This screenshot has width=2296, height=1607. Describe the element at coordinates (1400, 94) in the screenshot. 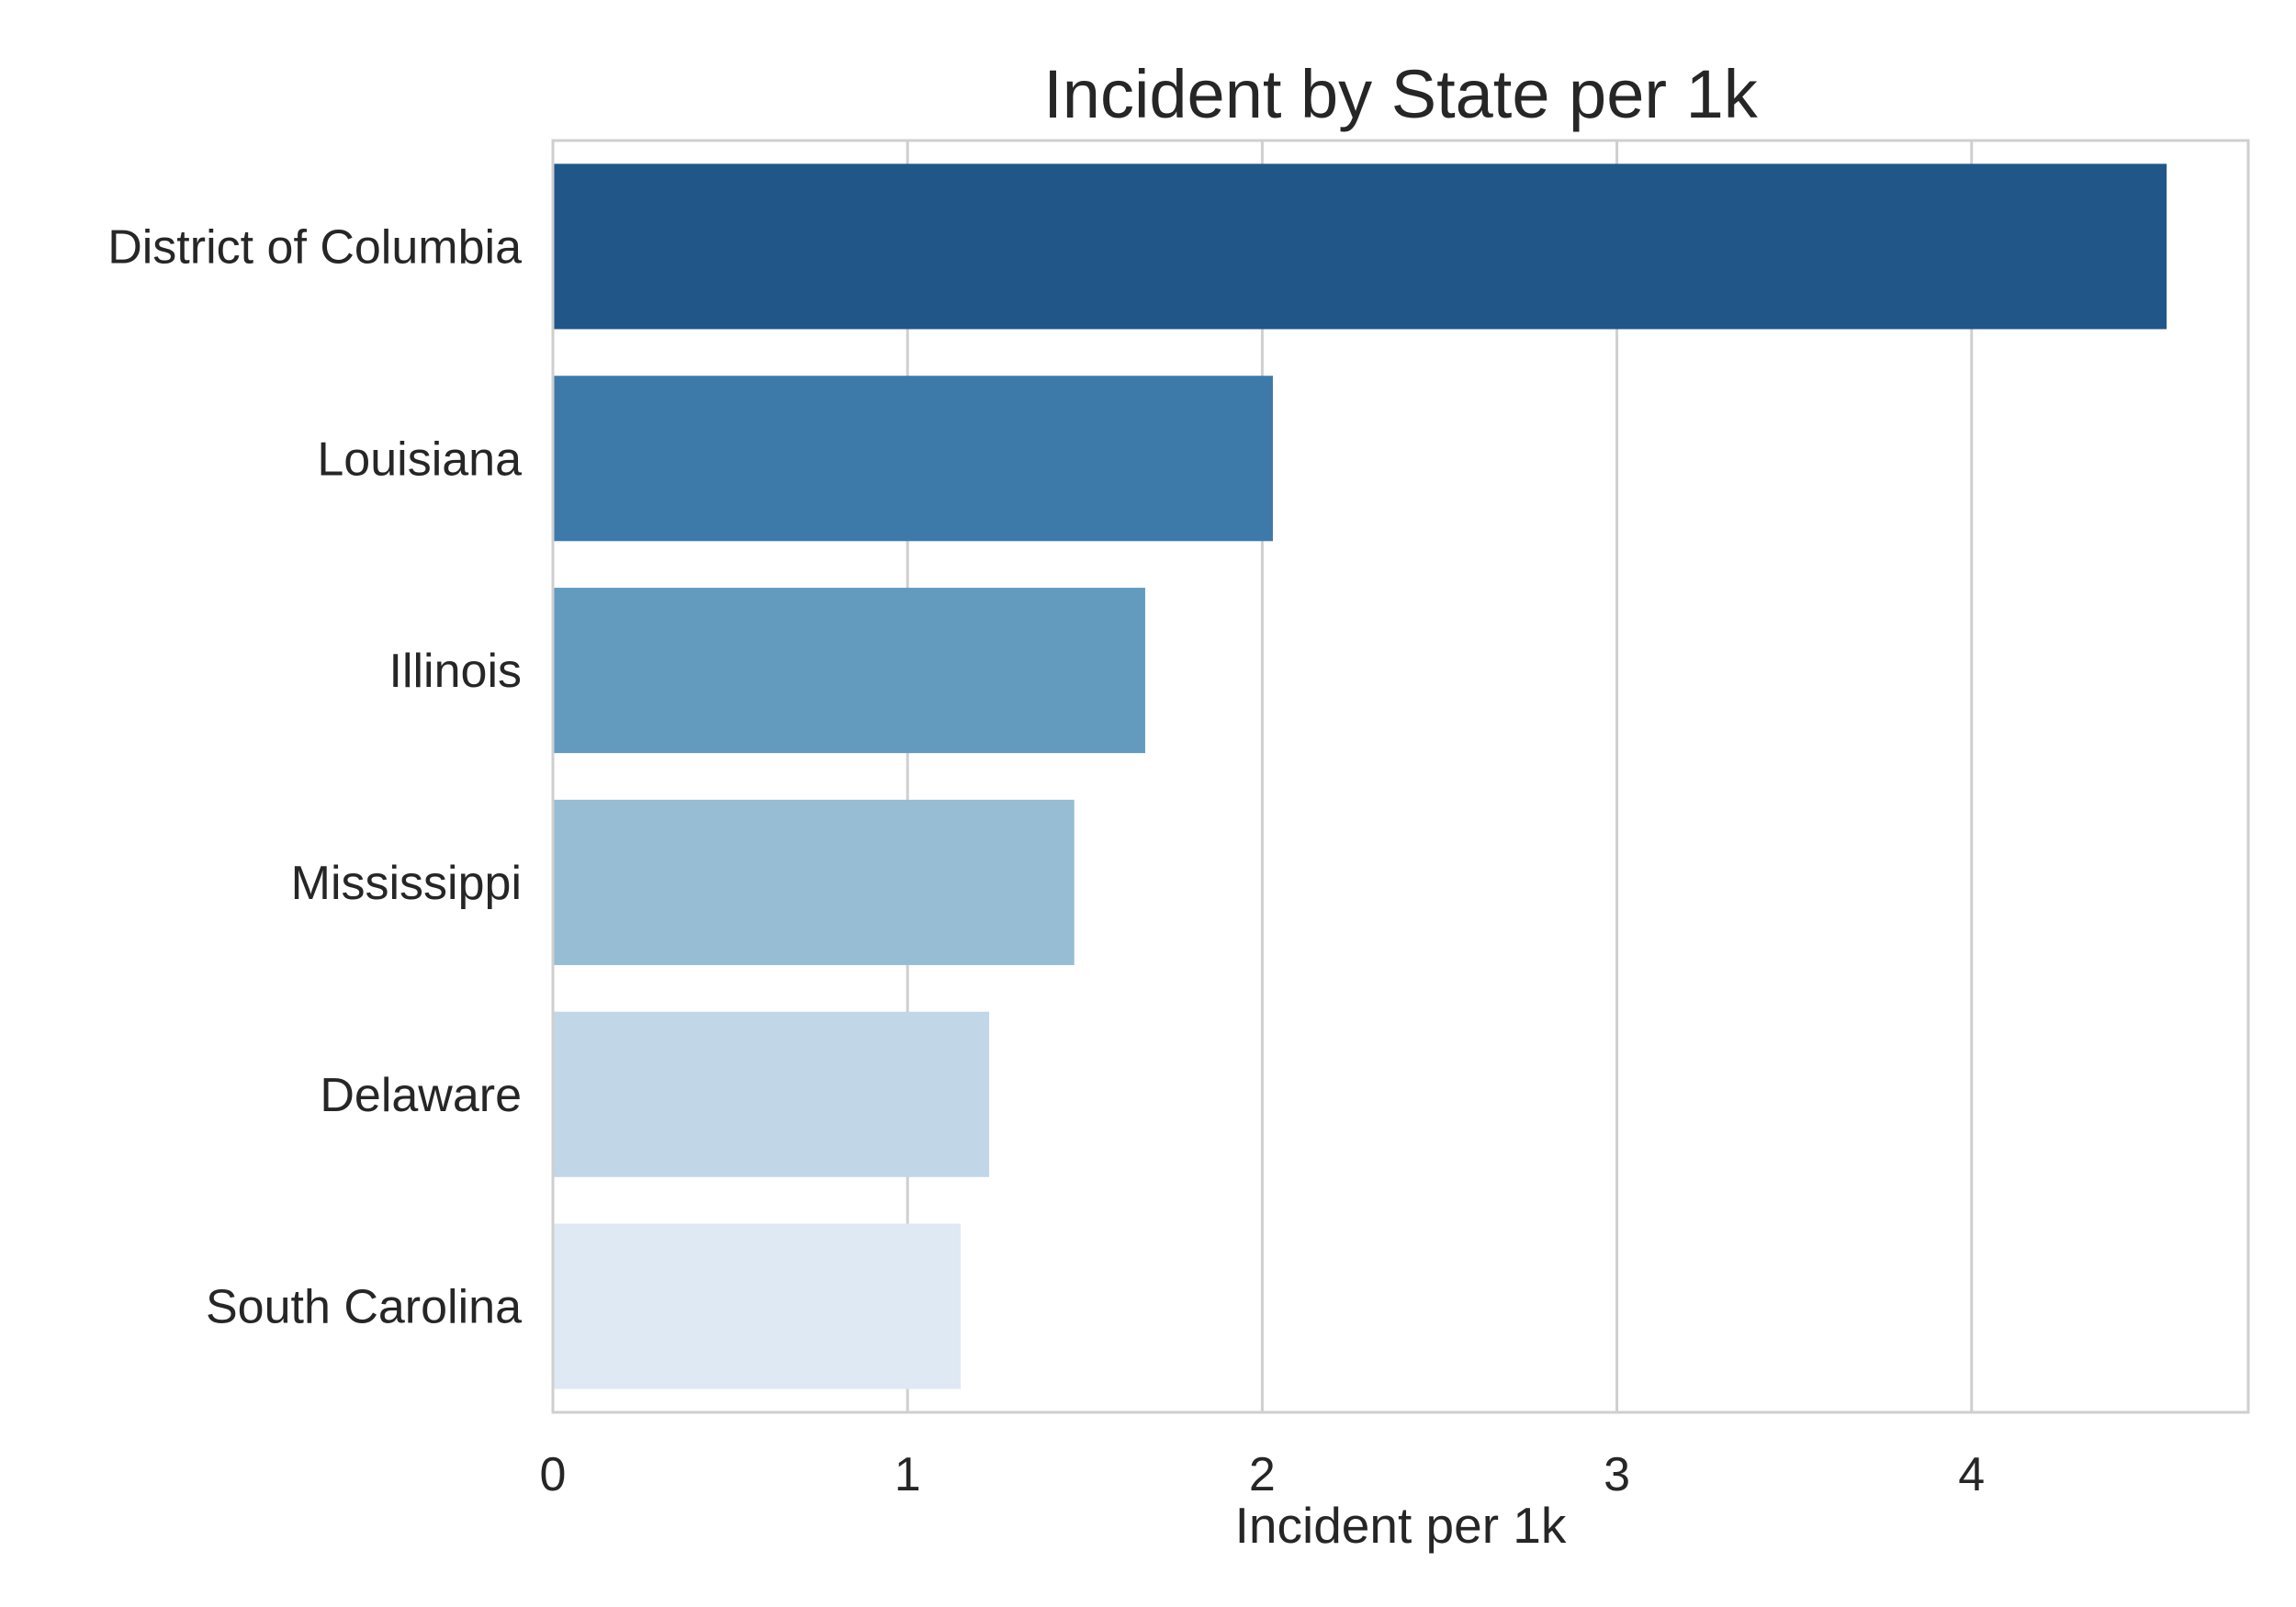

I see `chart-title: Incident by State per 1k` at that location.